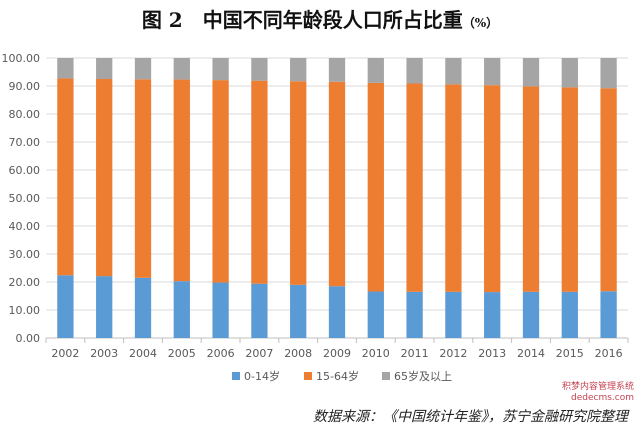 Image resolution: width=640 pixels, height=430 pixels. Describe the element at coordinates (337, 353) in the screenshot. I see `x-tick-label: 2009` at that location.